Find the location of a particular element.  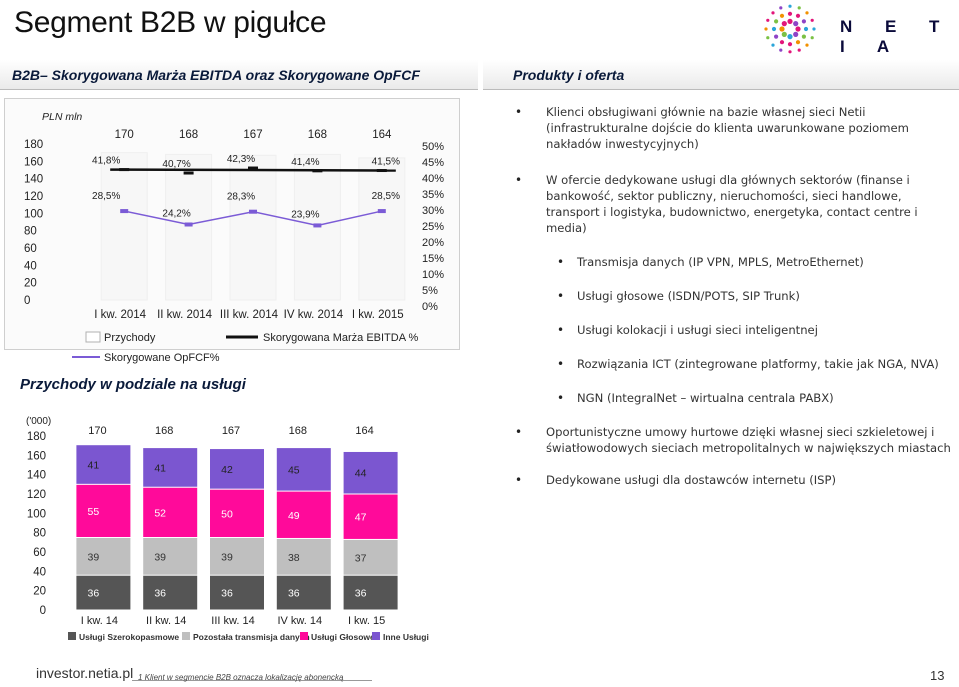

chart1-revenue-label: 167 is located at coordinates (252, 135).